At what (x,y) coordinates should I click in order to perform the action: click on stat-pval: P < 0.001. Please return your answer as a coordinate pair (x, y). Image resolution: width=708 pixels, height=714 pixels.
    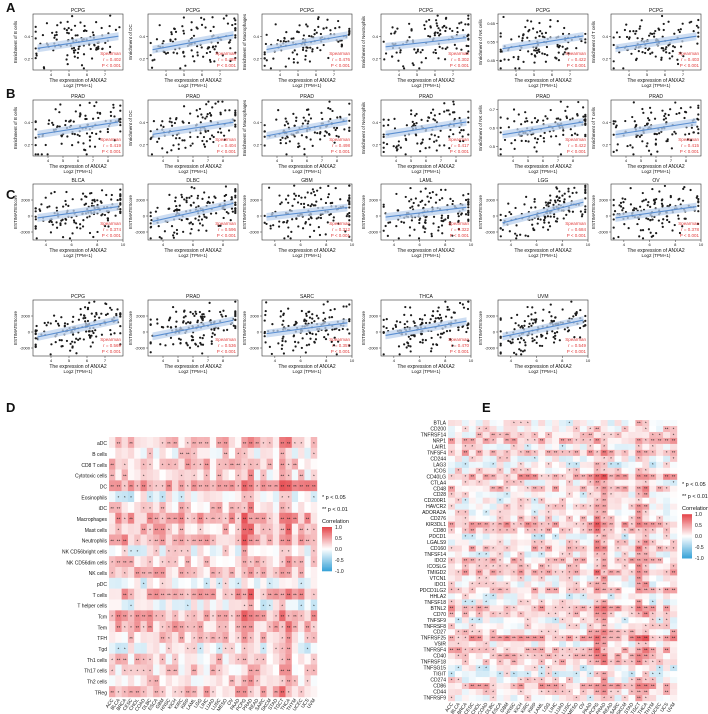
    Looking at the image, I should click on (577, 151).